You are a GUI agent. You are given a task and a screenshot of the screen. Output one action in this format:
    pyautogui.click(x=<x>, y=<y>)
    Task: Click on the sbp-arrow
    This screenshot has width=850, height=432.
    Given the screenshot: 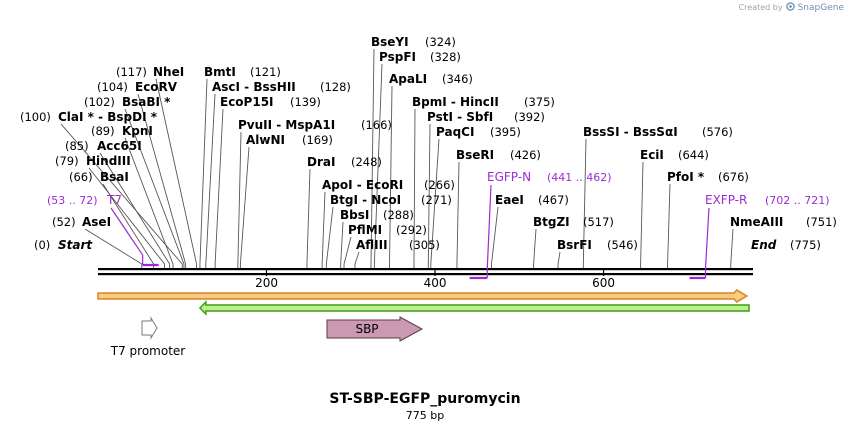 What is the action you would take?
    pyautogui.click(x=375, y=329)
    